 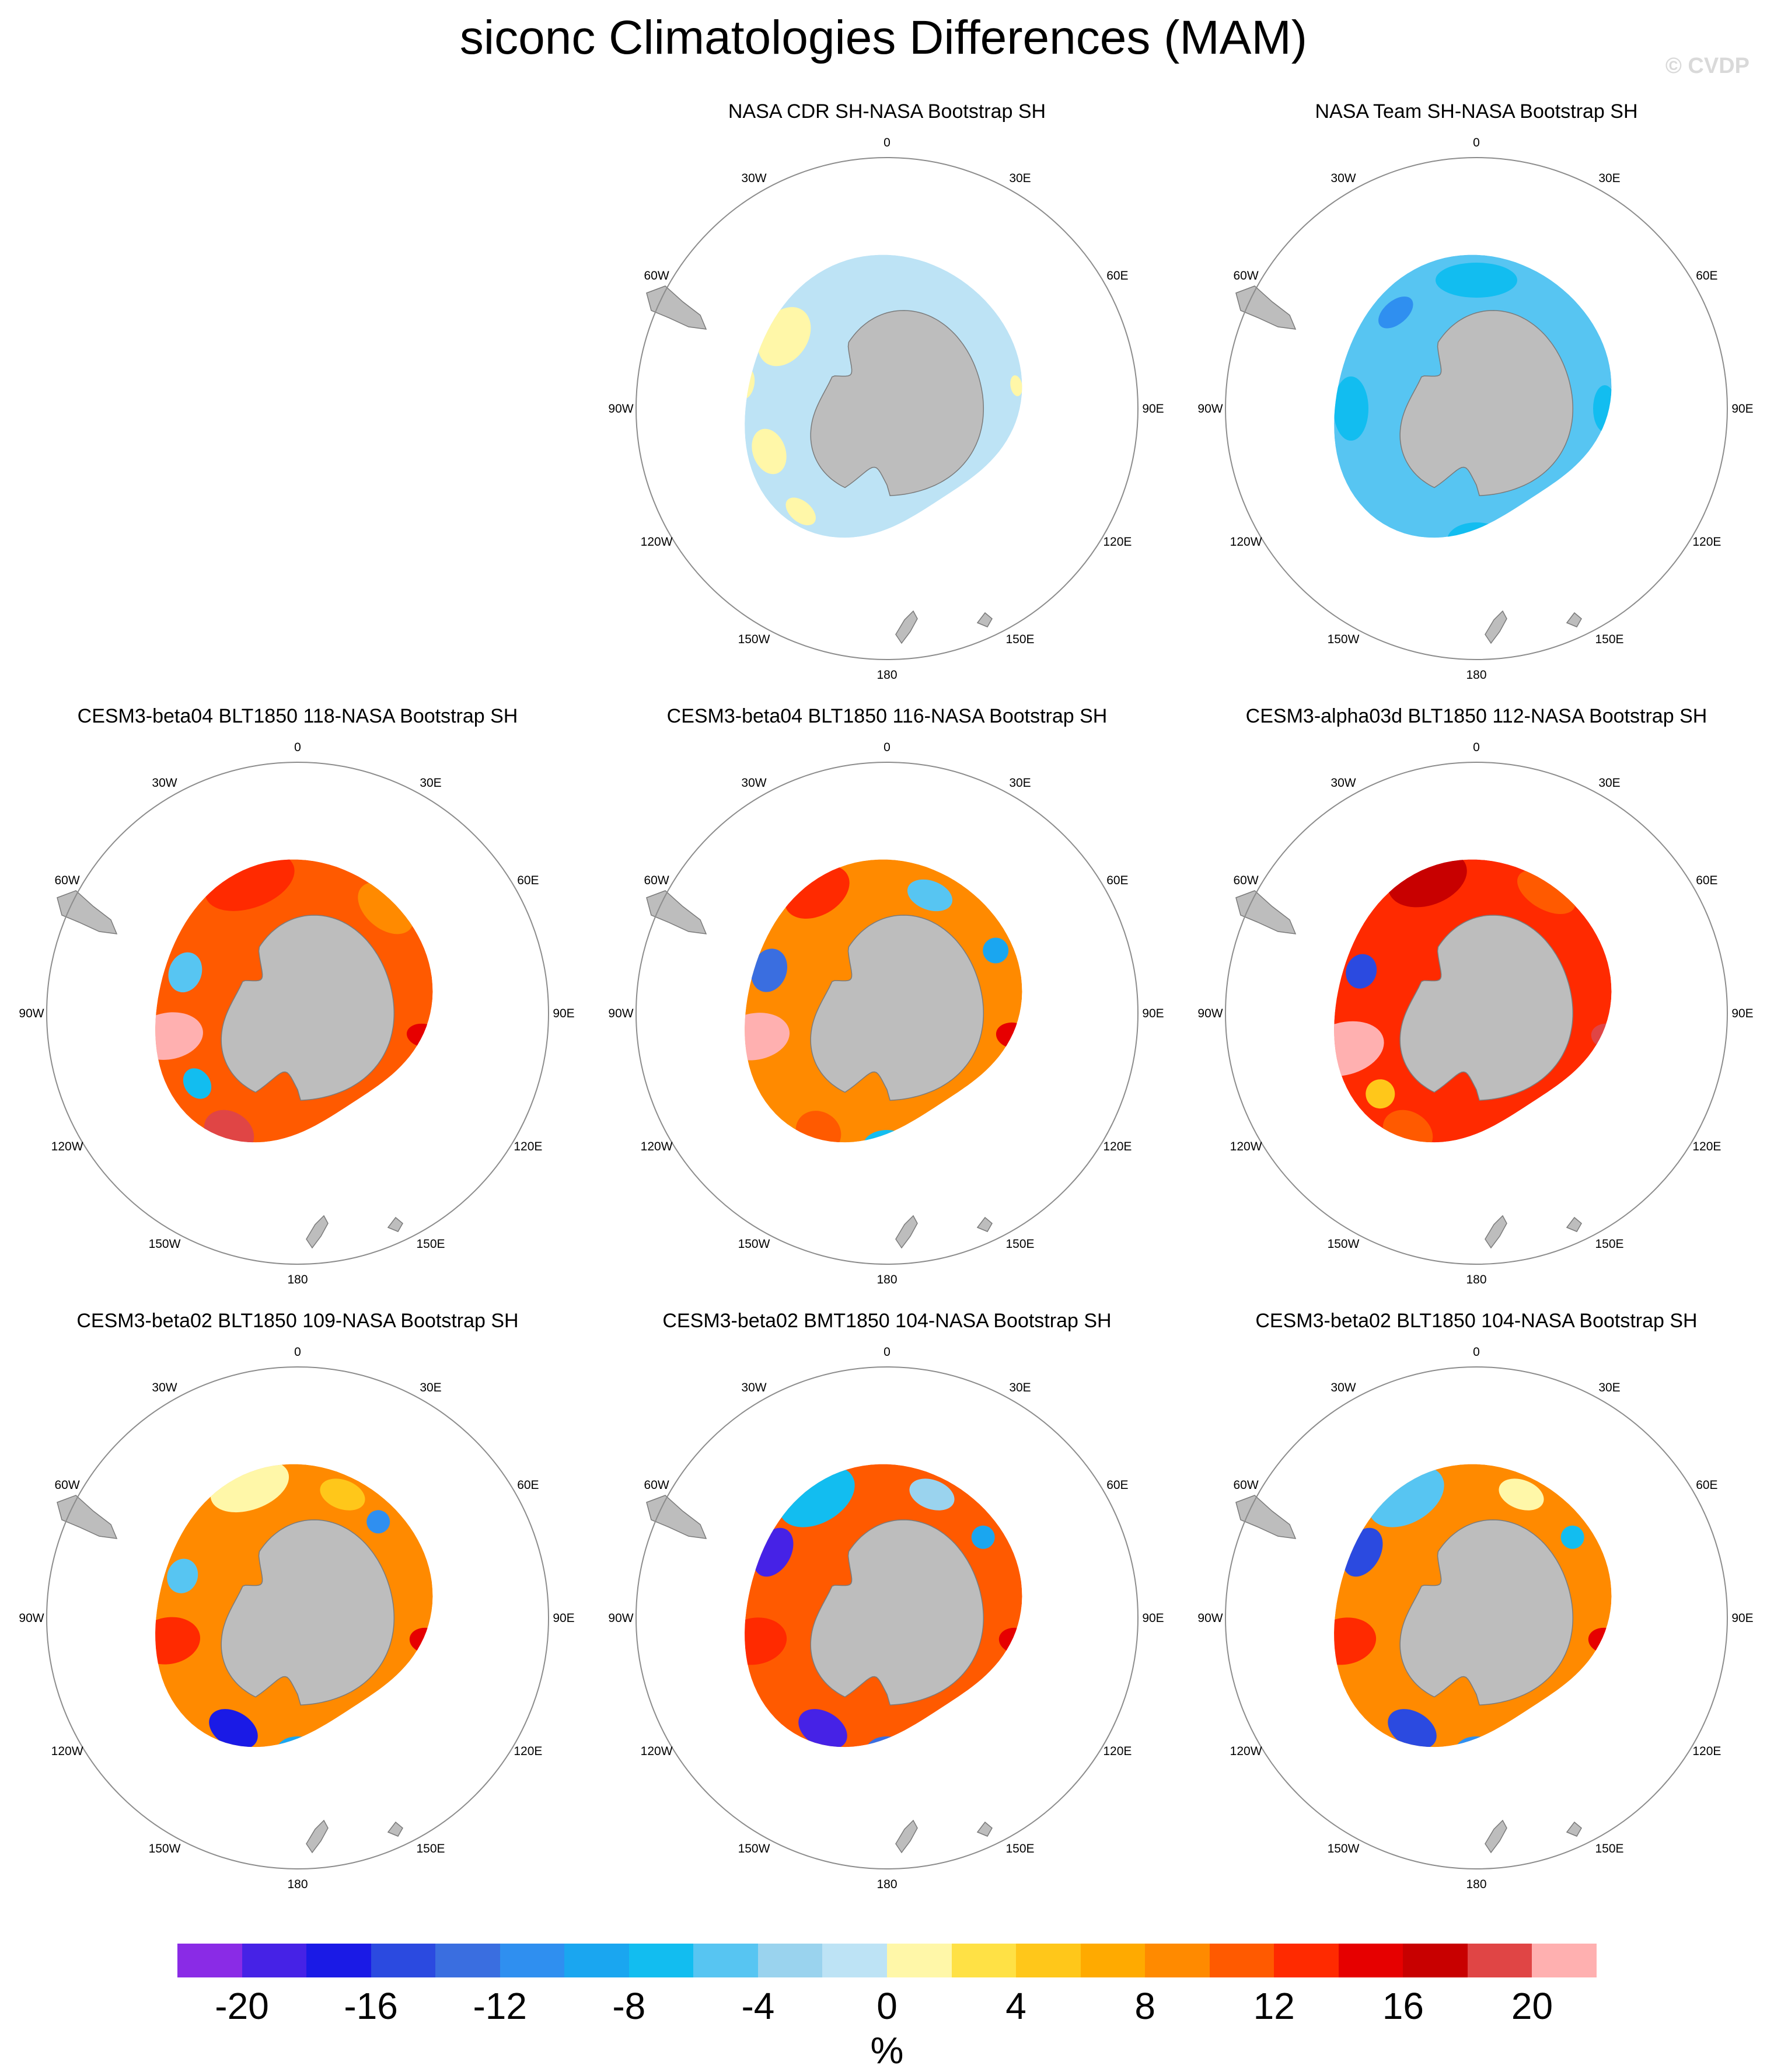 I want to click on colorbar-tick-label: -8, so click(x=629, y=2006).